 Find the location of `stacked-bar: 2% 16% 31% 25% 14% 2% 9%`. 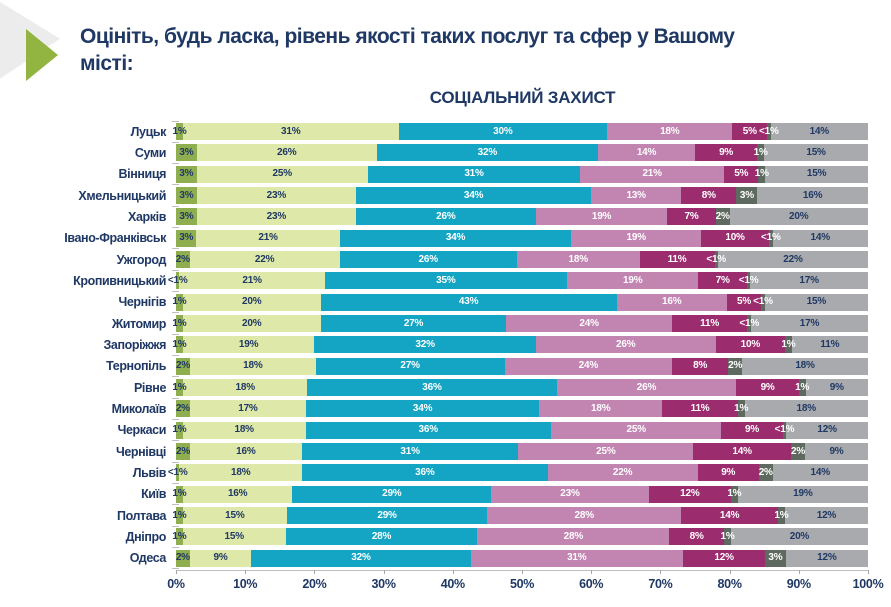

stacked-bar: 2% 16% 31% 25% 14% 2% 9% is located at coordinates (522, 452).